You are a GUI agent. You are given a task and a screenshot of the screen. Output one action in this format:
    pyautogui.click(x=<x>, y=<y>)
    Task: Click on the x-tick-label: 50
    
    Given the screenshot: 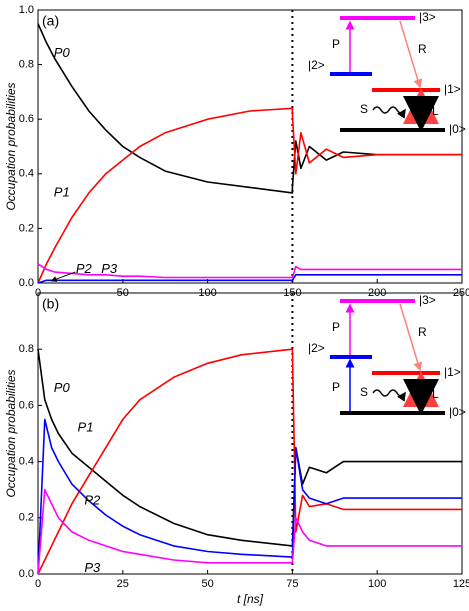 What is the action you would take?
    pyautogui.click(x=207, y=584)
    